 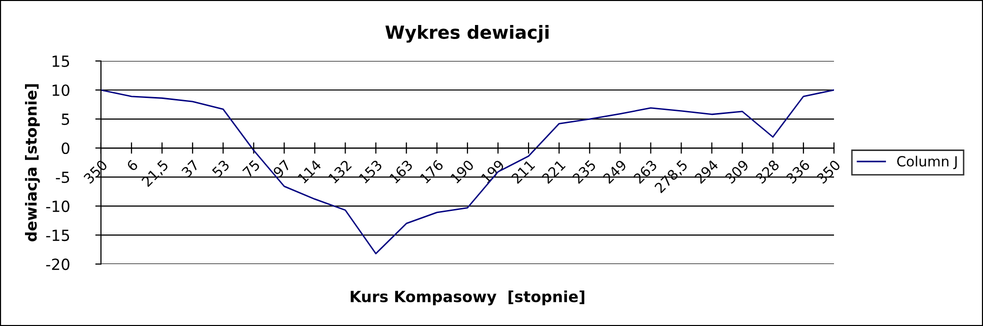 What do you see at coordinates (553, 172) in the screenshot?
I see `x-tick-label: 221` at bounding box center [553, 172].